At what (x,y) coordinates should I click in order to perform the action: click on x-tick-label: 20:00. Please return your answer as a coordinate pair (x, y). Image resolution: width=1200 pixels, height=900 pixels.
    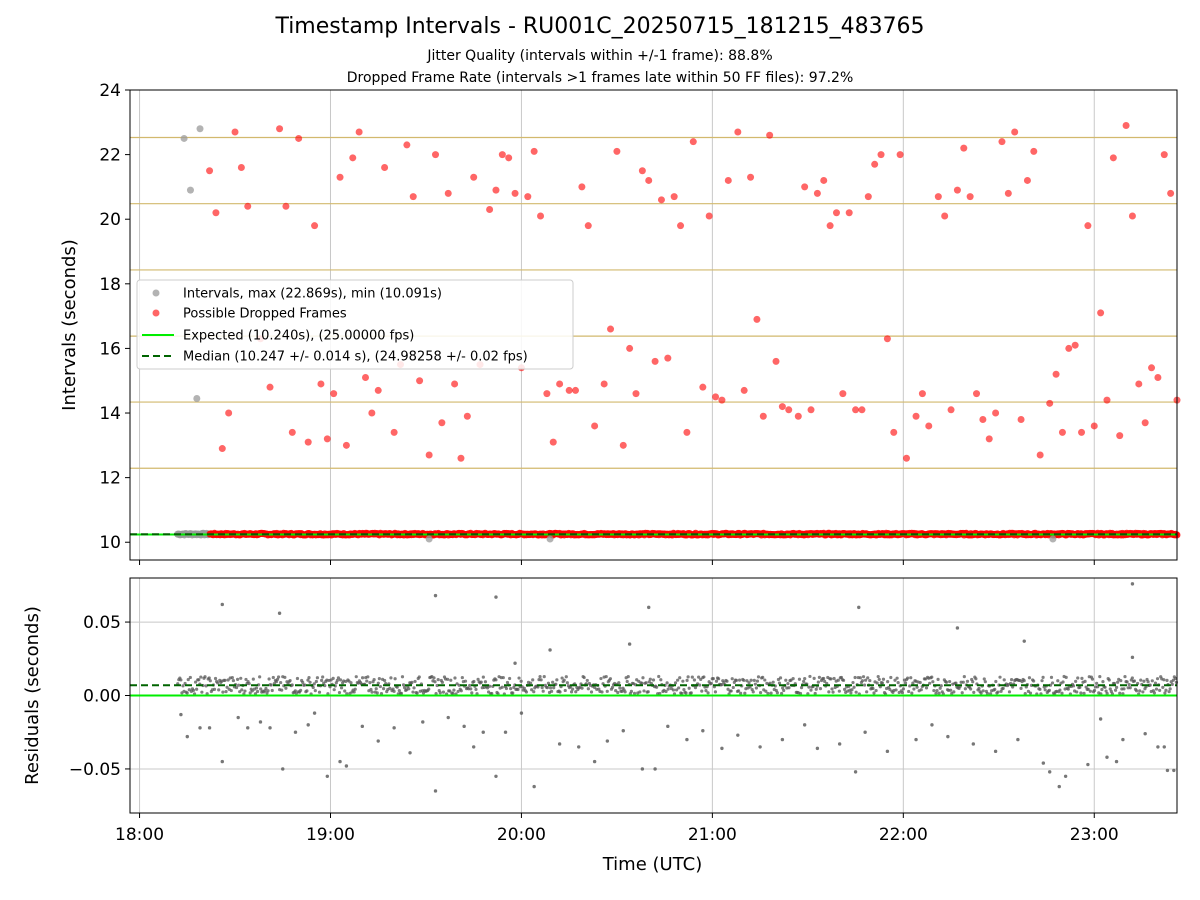
    Looking at the image, I should click on (521, 835).